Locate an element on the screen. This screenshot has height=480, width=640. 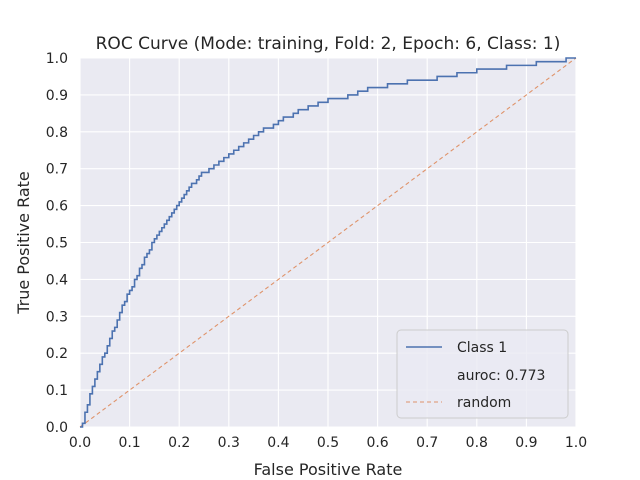
x-tick-labels: 0.0 0.1 0.2 0.3 0.4 0.5 0.6 0.7 0.8 0.9 1.0 is located at coordinates (328, 443).